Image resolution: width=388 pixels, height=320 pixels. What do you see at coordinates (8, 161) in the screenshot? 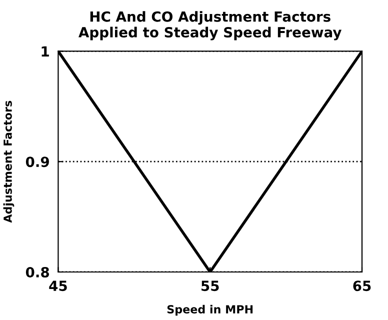
I see `y-axis-title: Adjustment Factors` at bounding box center [8, 161].